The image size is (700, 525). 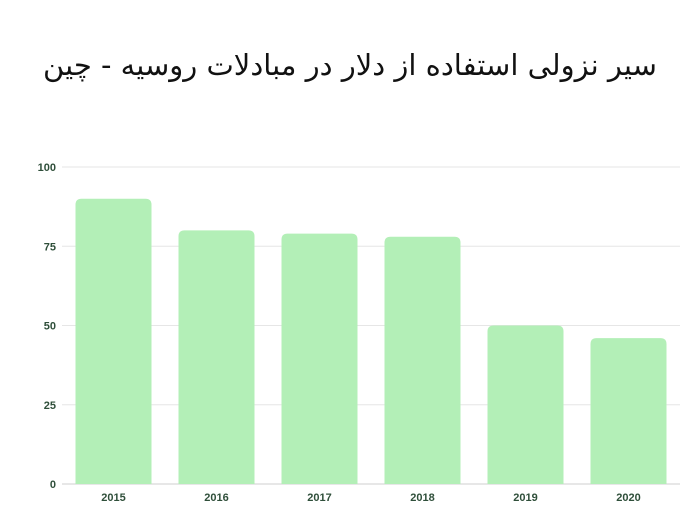 What do you see at coordinates (525, 404) in the screenshot?
I see `bar-2019` at bounding box center [525, 404].